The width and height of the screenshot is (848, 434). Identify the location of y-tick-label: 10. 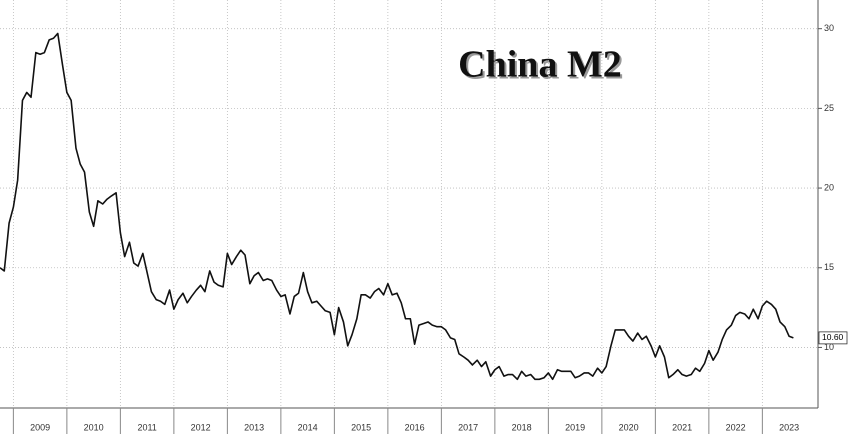
(829, 347).